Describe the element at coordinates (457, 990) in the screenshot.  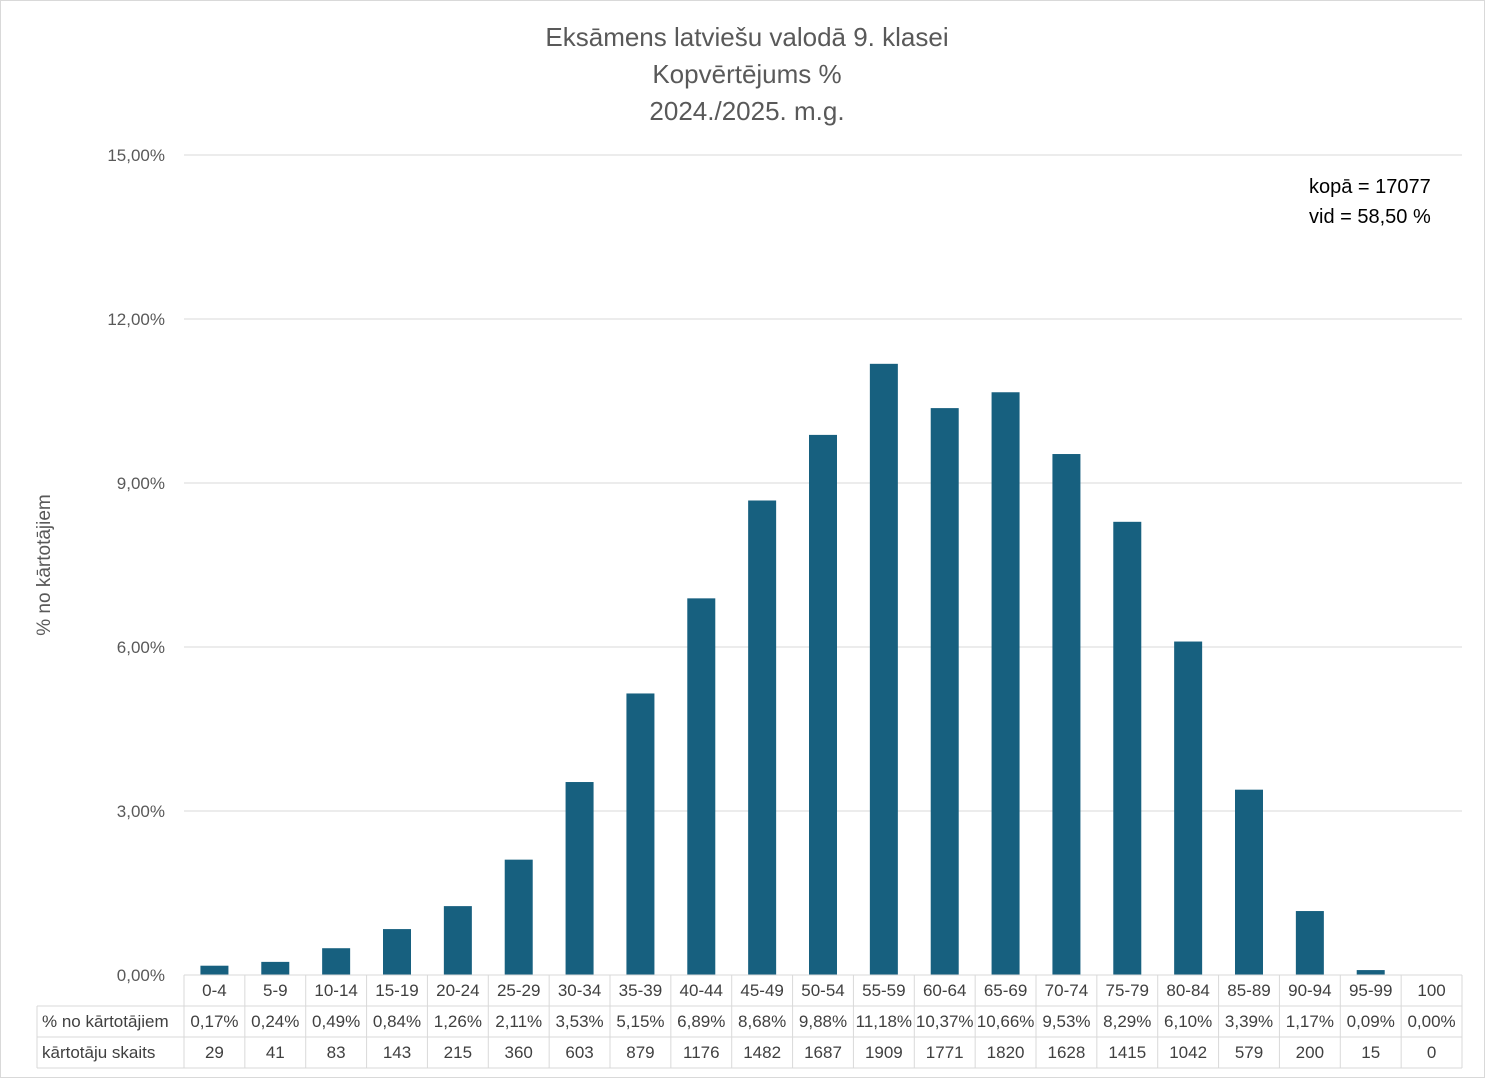
I see `x-tick-label: 20-24` at that location.